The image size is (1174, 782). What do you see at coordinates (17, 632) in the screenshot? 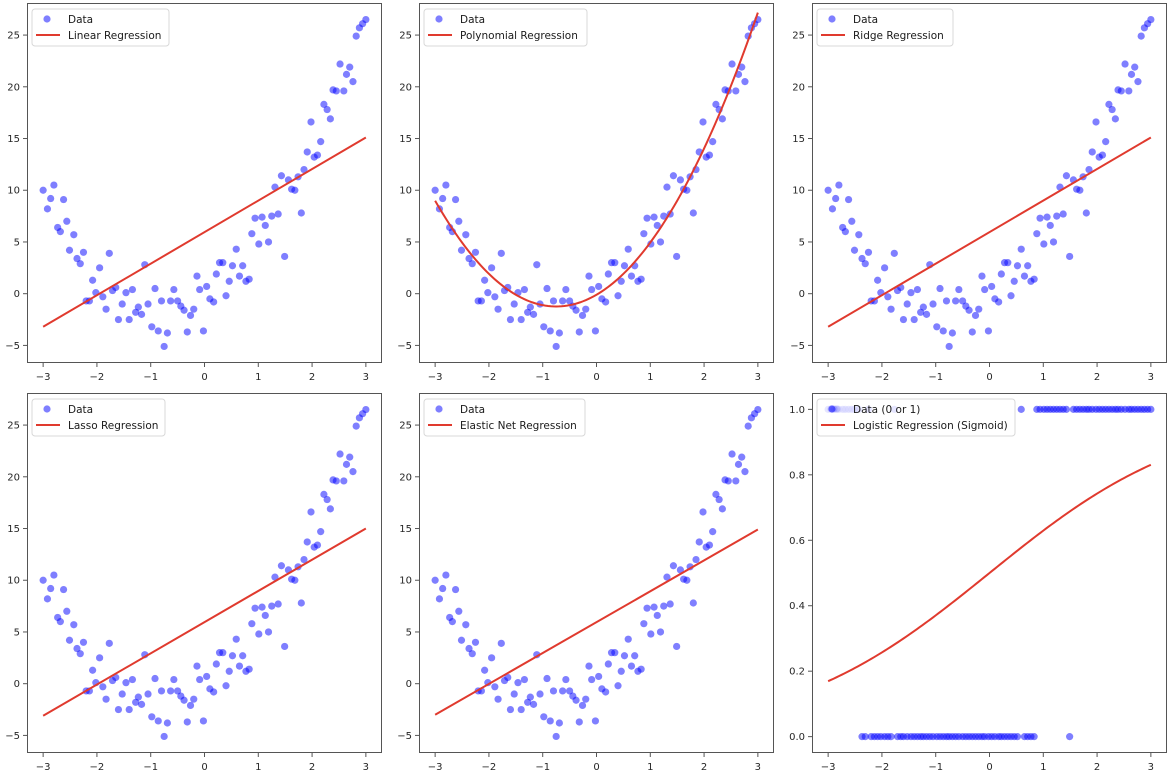
I see `y-tick-label: 5` at bounding box center [17, 632].